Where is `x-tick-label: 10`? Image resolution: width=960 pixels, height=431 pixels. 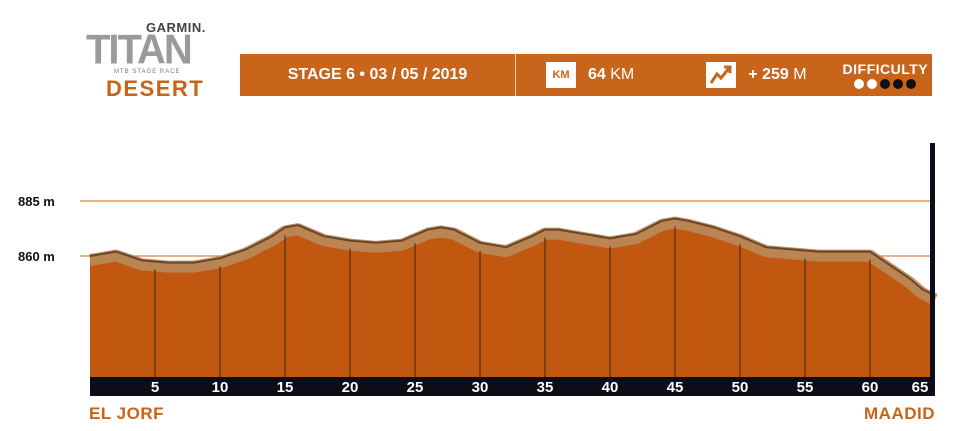 x-tick-label: 10 is located at coordinates (220, 387).